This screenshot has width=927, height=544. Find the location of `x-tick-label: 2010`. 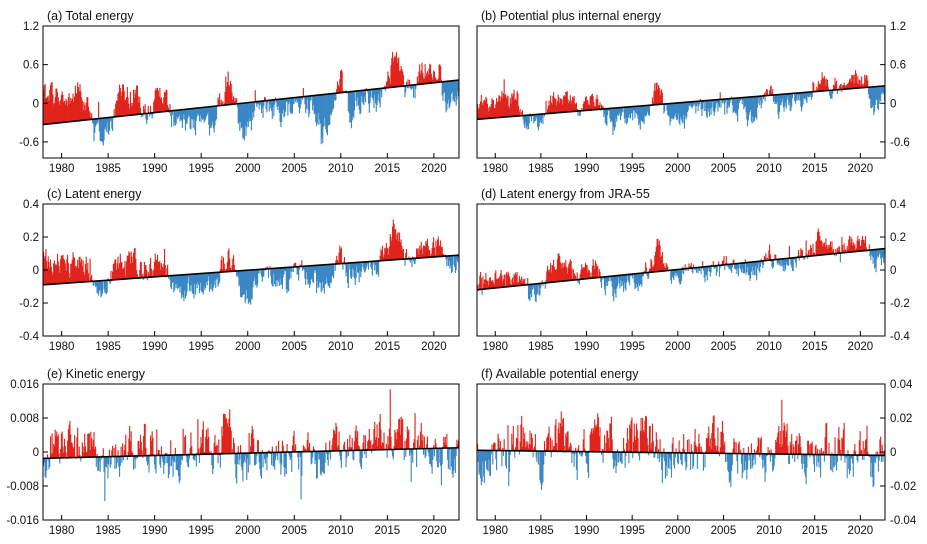

x-tick-label: 2010 is located at coordinates (341, 347).